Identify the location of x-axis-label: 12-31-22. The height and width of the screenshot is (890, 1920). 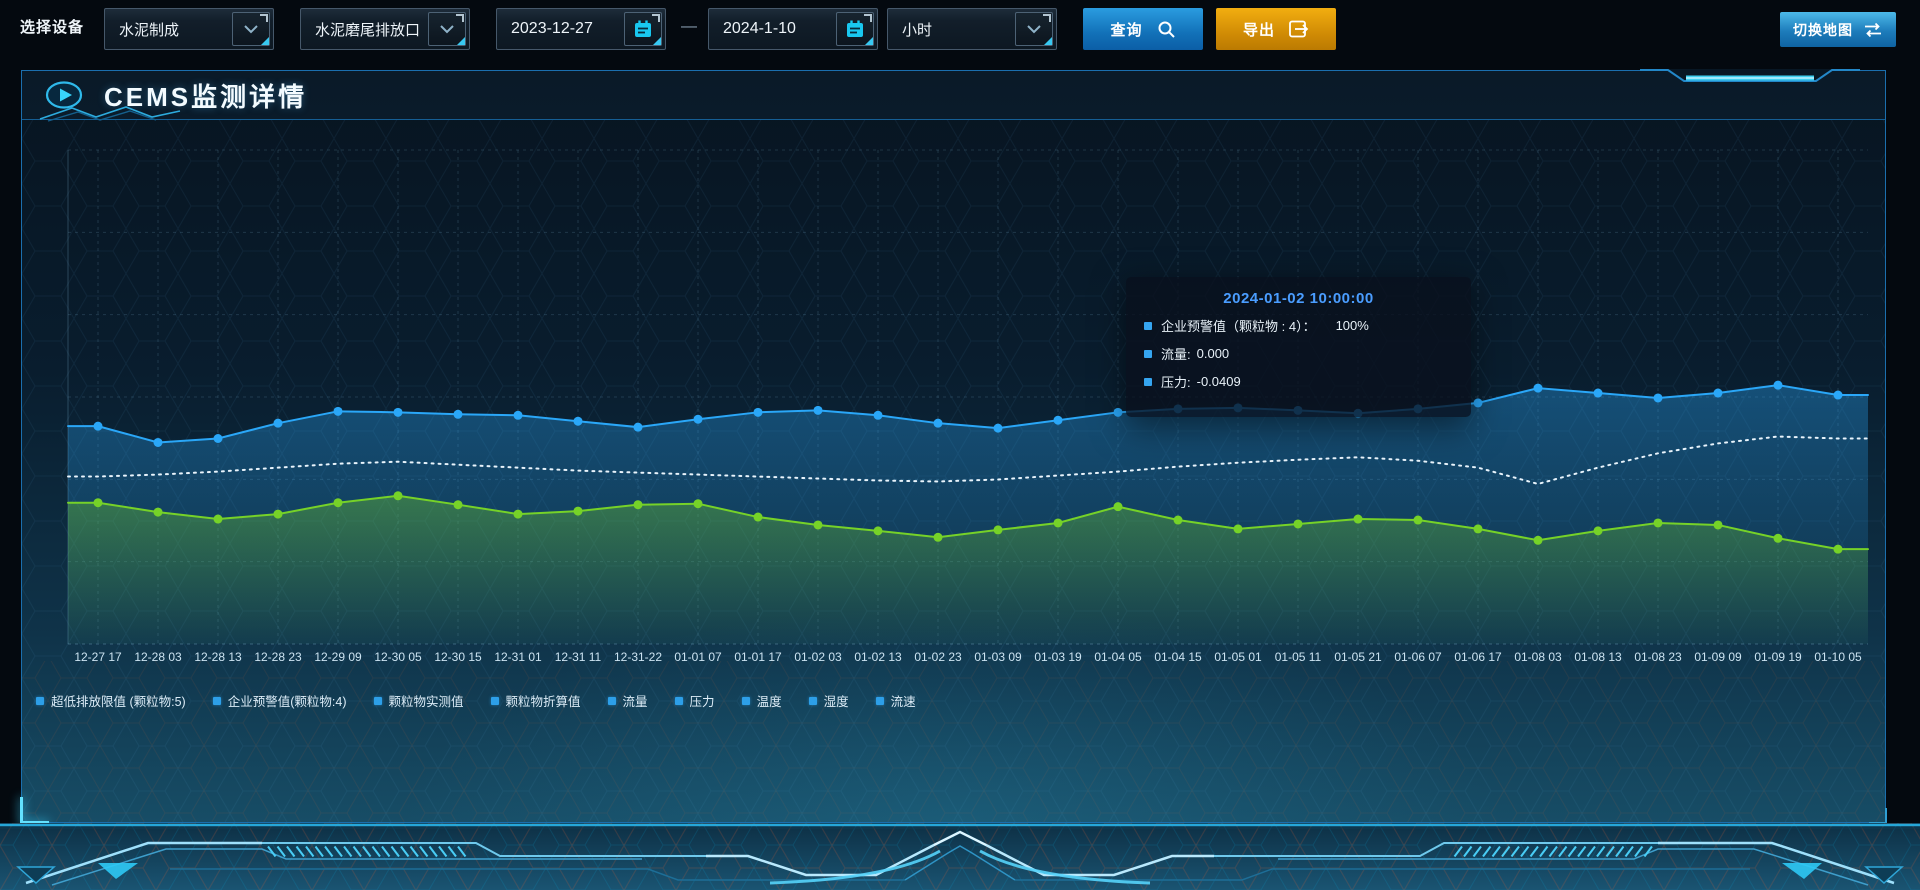
(638, 657).